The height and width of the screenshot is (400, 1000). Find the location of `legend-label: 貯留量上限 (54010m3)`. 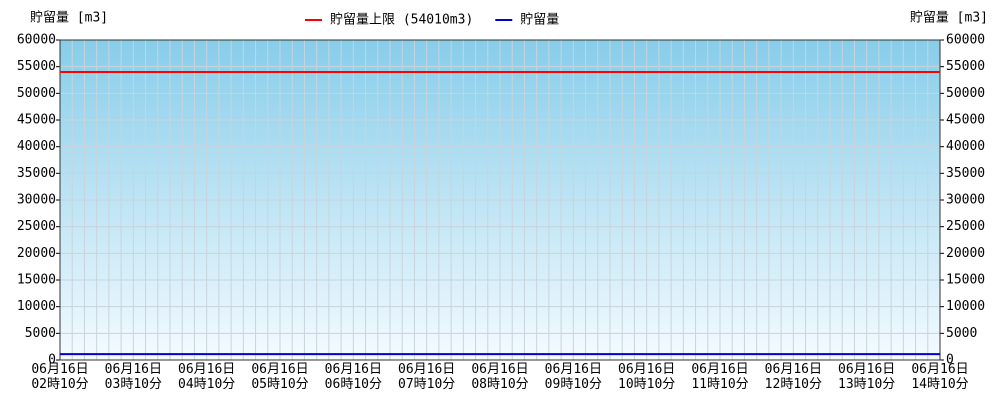

legend-label: 貯留量上限 (54010m3) is located at coordinates (401, 20).